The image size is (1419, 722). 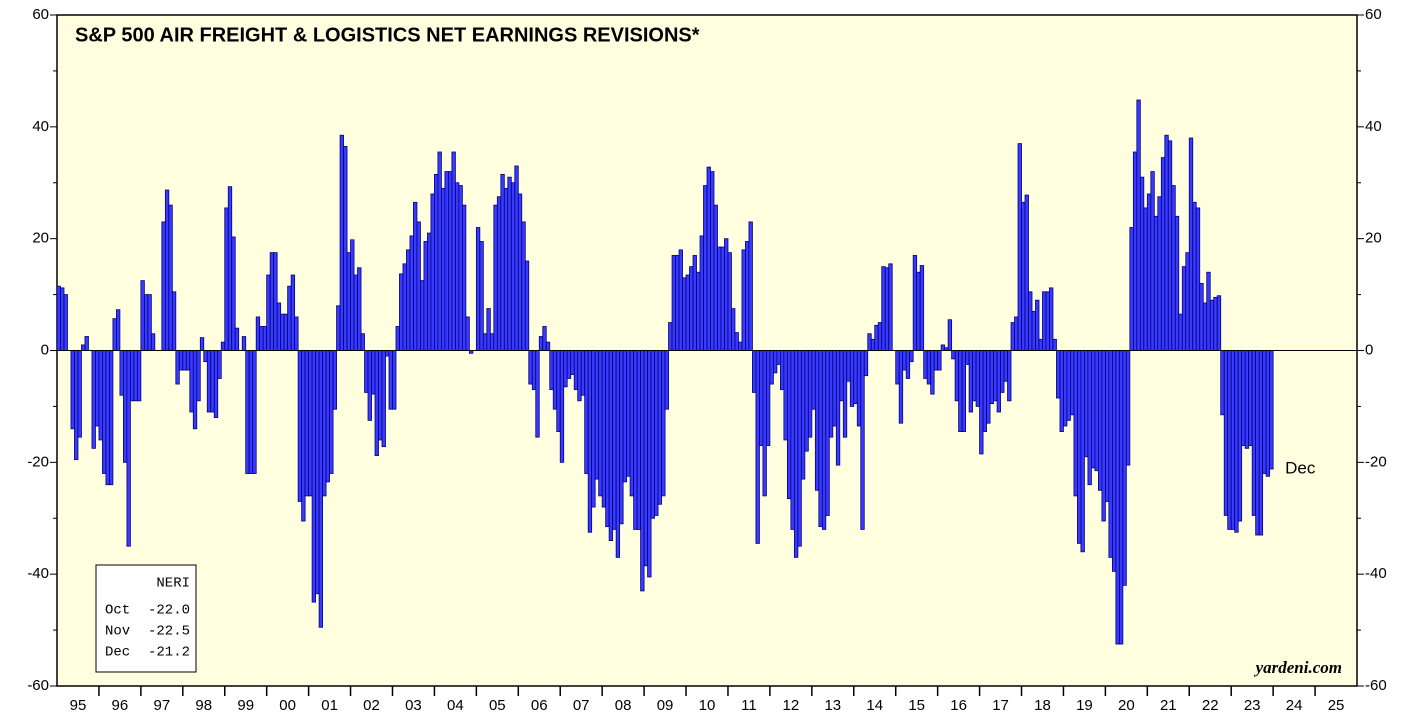 I want to click on x-tick-label: 97, so click(x=161, y=705).